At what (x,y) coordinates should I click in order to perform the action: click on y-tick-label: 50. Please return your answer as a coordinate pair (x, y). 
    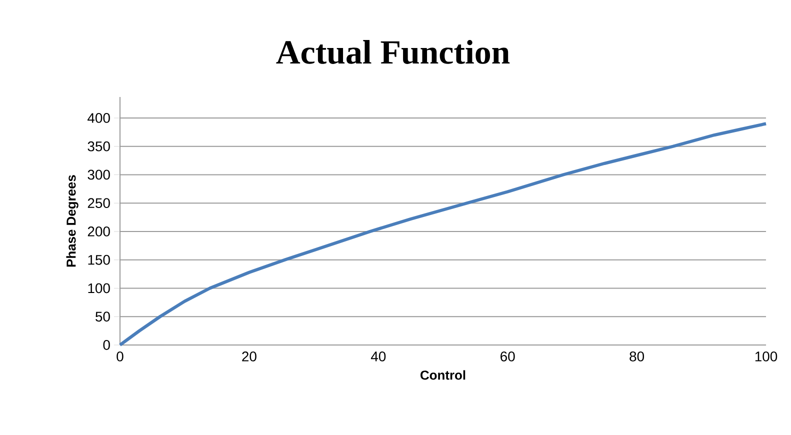
    Looking at the image, I should click on (103, 317).